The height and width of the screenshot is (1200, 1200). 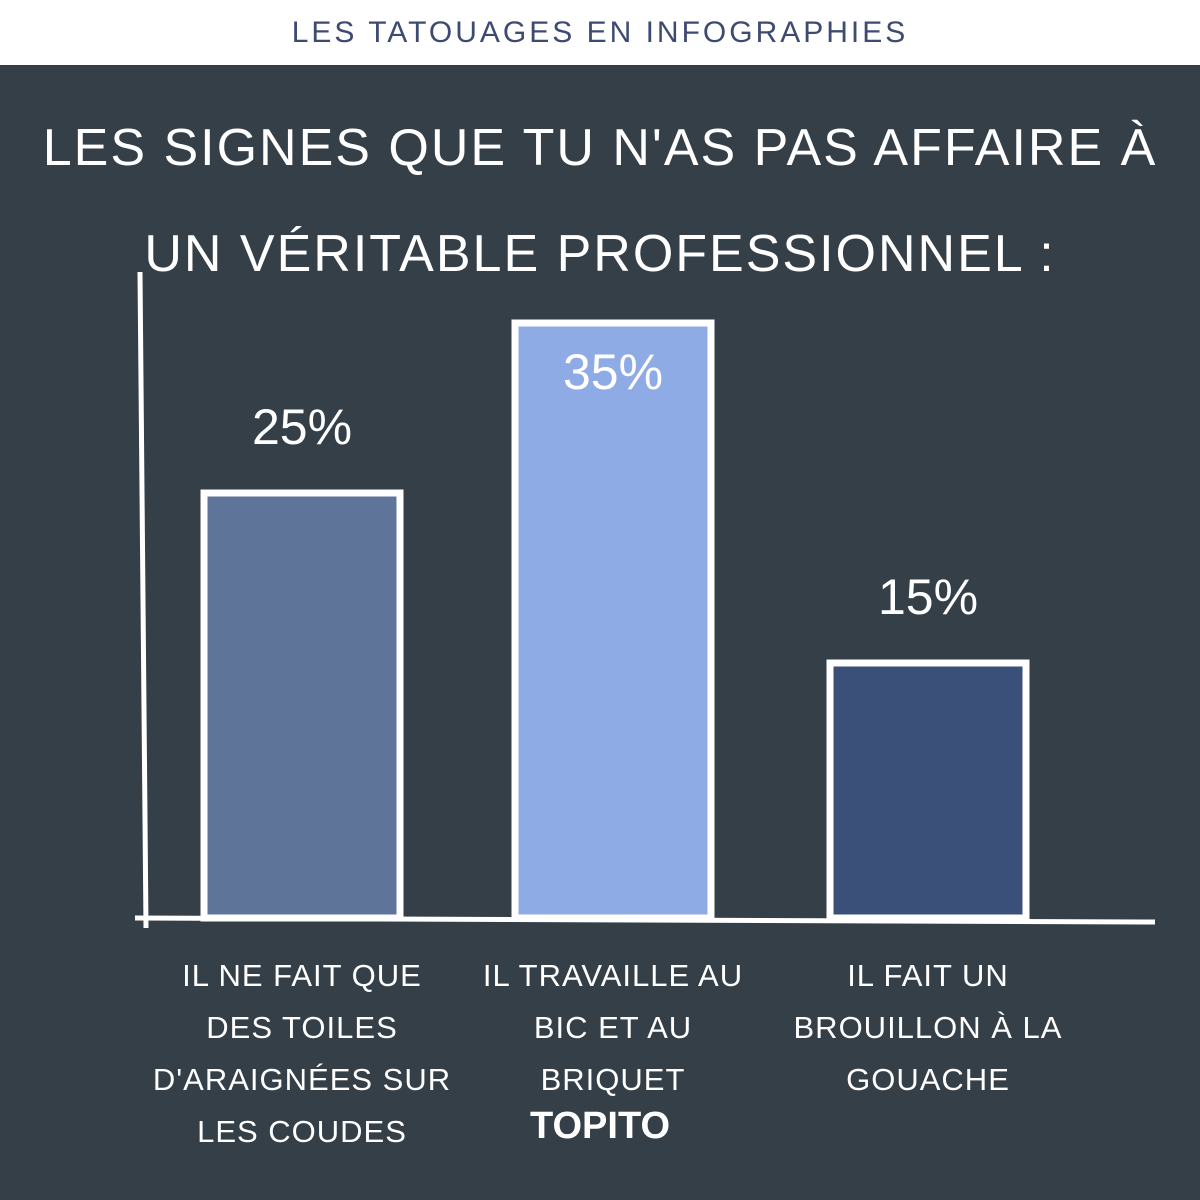 What do you see at coordinates (613, 1027) in the screenshot?
I see `x-tick-label: IL TRAVAILLE AU BIC ET AU BRIQUET` at bounding box center [613, 1027].